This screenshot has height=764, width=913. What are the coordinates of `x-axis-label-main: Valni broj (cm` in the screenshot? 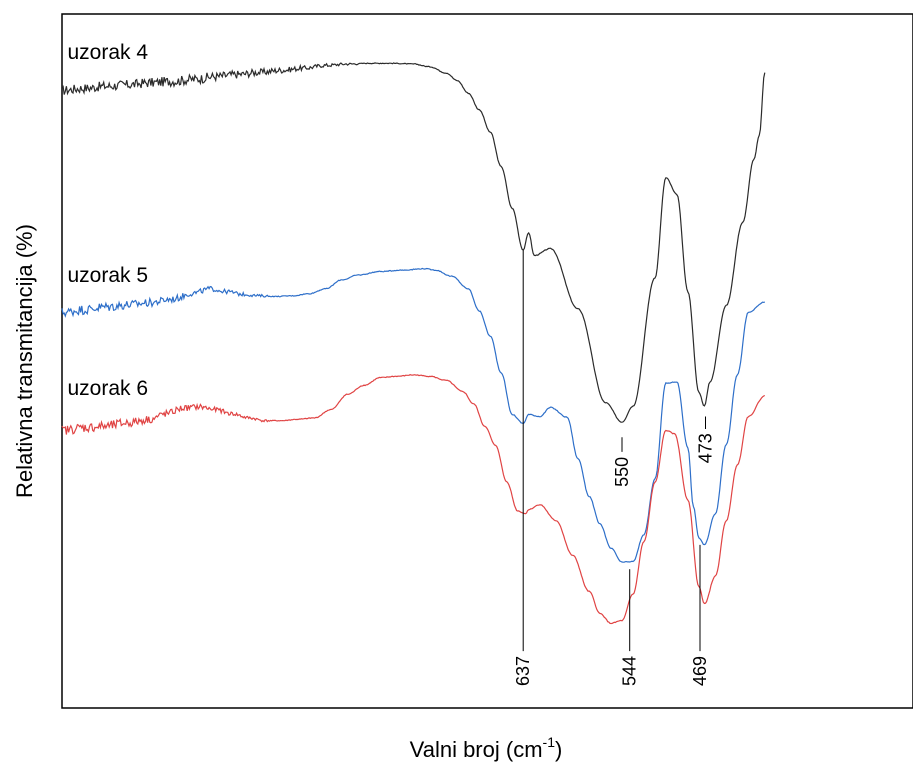 It's located at (476, 749).